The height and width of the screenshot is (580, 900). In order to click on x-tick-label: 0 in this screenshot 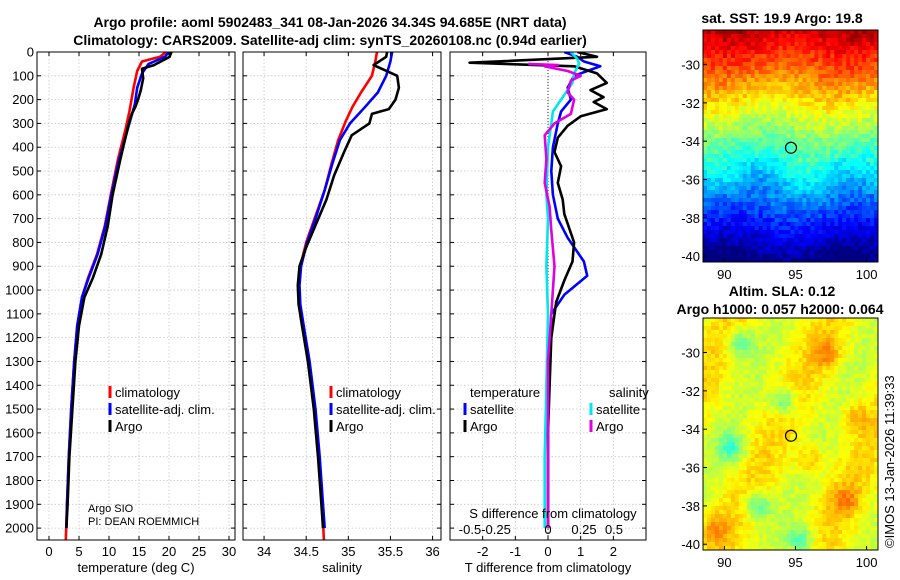, I will do `click(547, 551)`.